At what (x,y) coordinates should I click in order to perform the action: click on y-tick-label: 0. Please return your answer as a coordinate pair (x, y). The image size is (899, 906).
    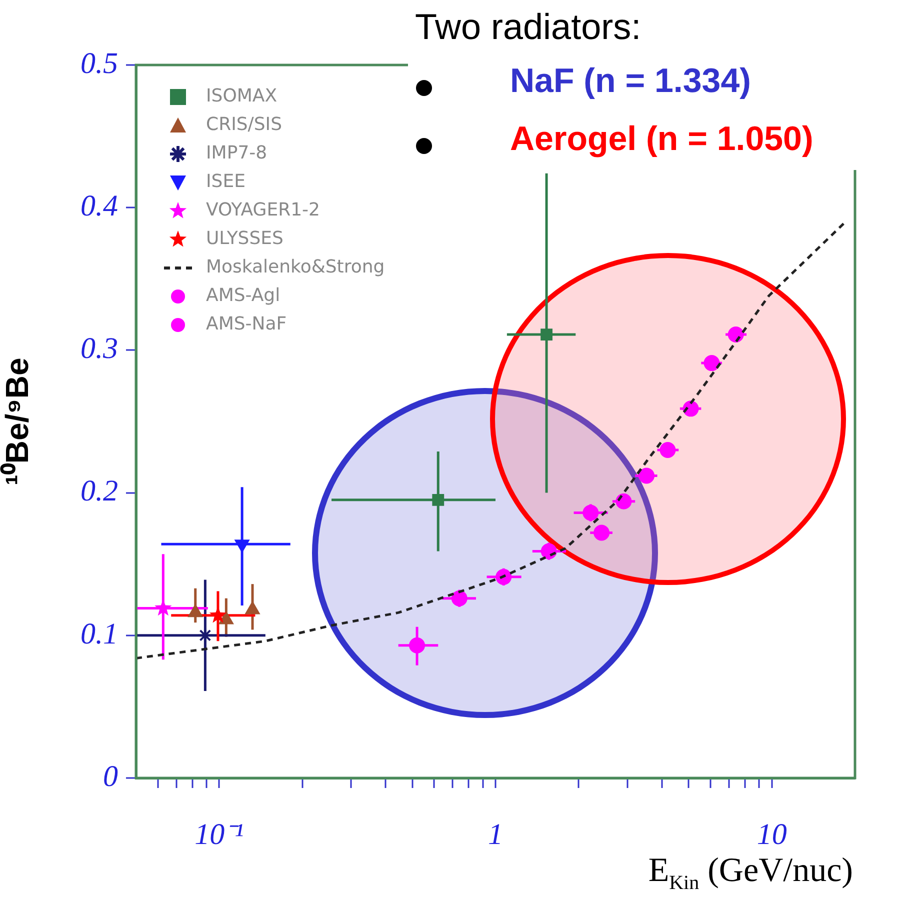
    Looking at the image, I should click on (110, 776).